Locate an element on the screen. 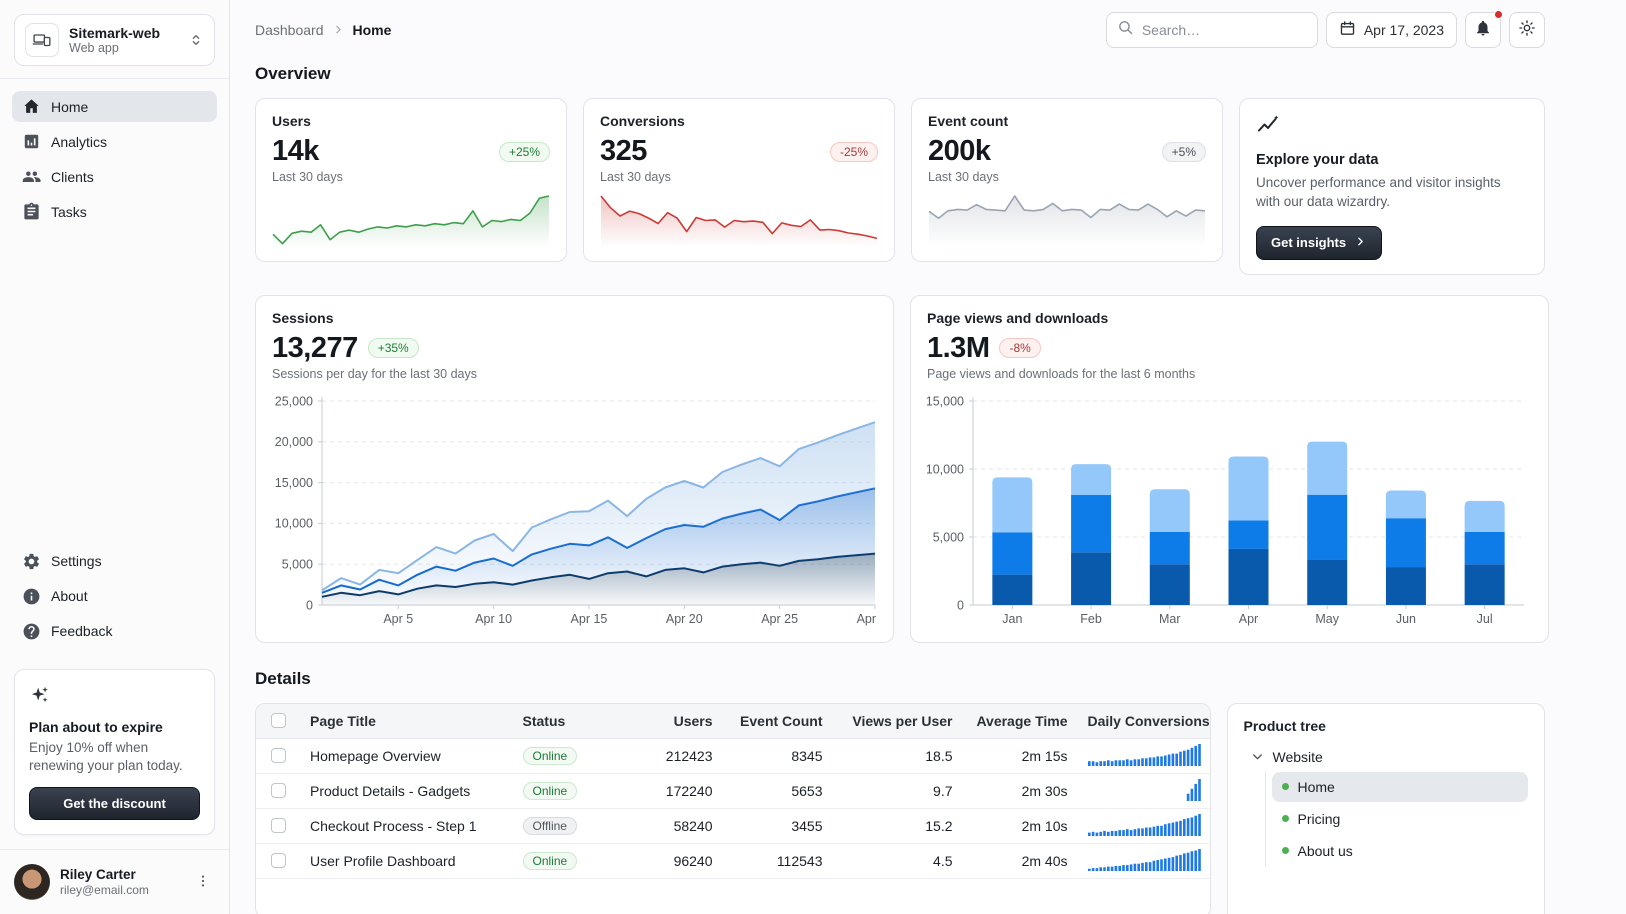 This screenshot has height=914, width=1626. svg-text: Jun is located at coordinates (1406, 619).